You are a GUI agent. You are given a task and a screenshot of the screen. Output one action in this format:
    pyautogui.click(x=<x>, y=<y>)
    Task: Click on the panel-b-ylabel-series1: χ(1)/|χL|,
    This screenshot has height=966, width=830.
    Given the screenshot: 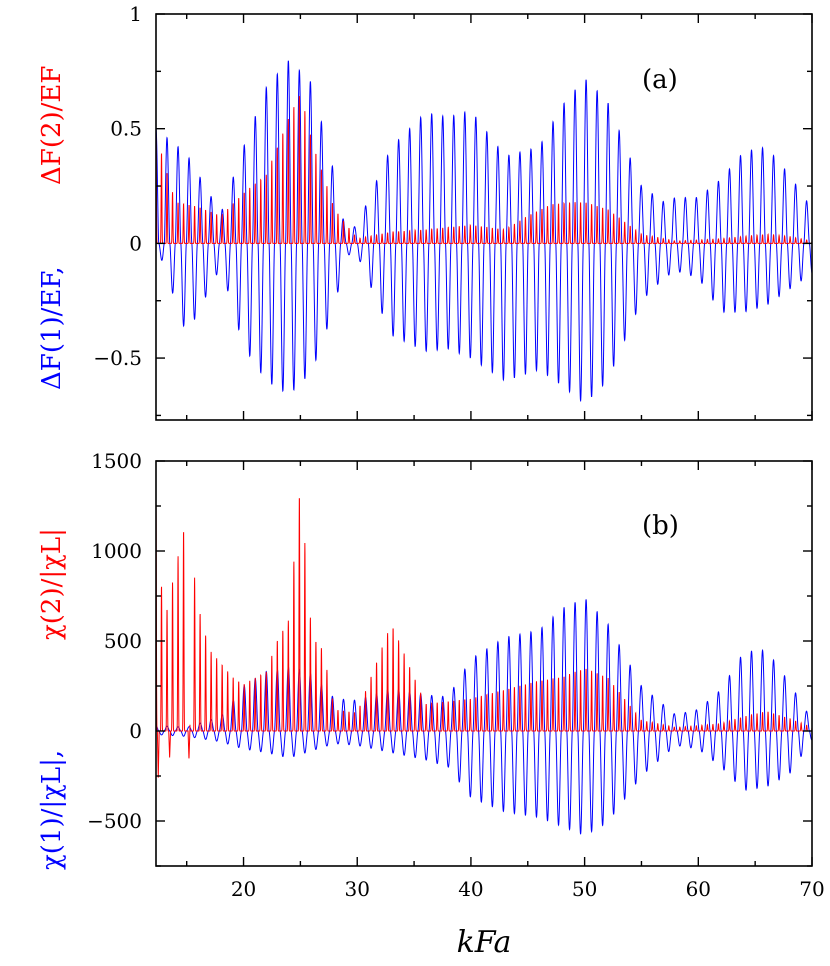 What is the action you would take?
    pyautogui.click(x=52, y=810)
    